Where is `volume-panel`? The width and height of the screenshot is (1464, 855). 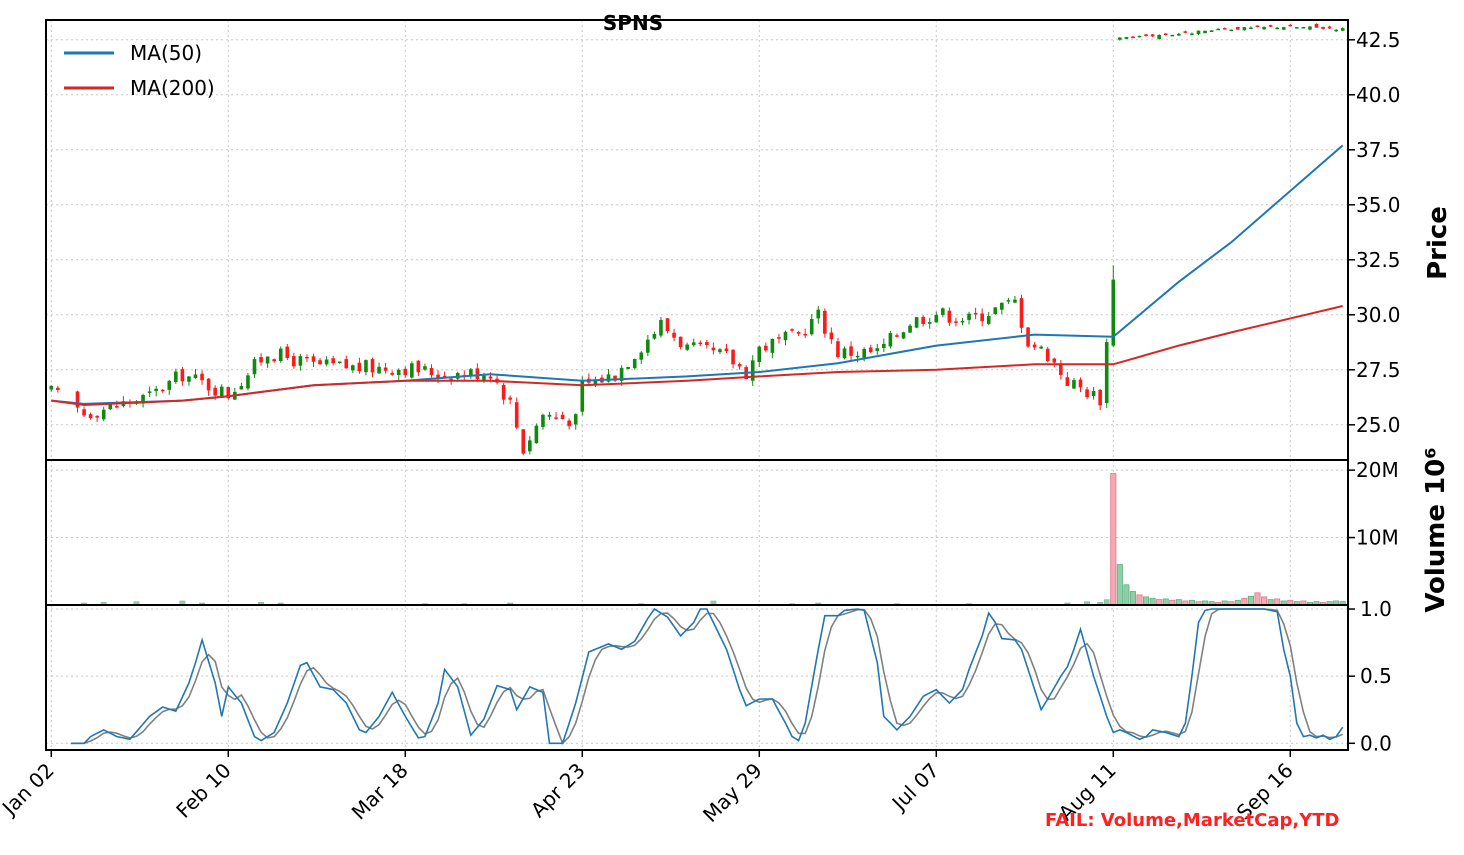 volume-panel is located at coordinates (713, 539).